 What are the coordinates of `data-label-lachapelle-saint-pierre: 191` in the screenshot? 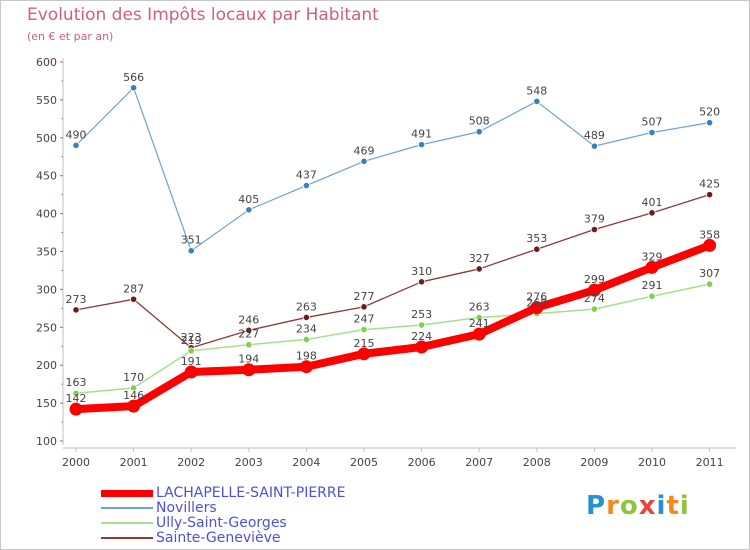 It's located at (191, 361).